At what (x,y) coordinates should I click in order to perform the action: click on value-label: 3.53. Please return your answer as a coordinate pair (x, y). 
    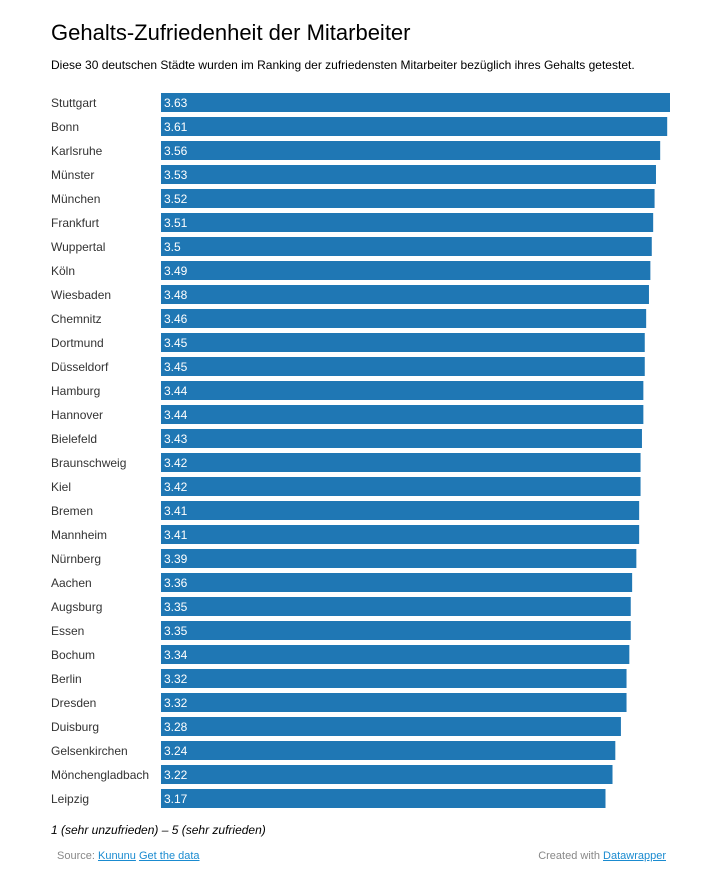
    Looking at the image, I should click on (176, 175).